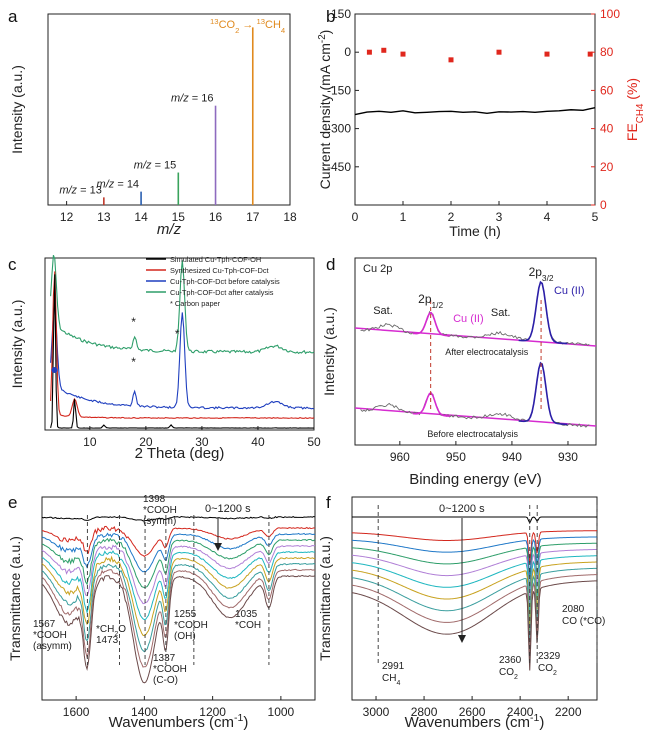 The image size is (655, 733). I want to click on x-tick-label: 2600, so click(472, 712).